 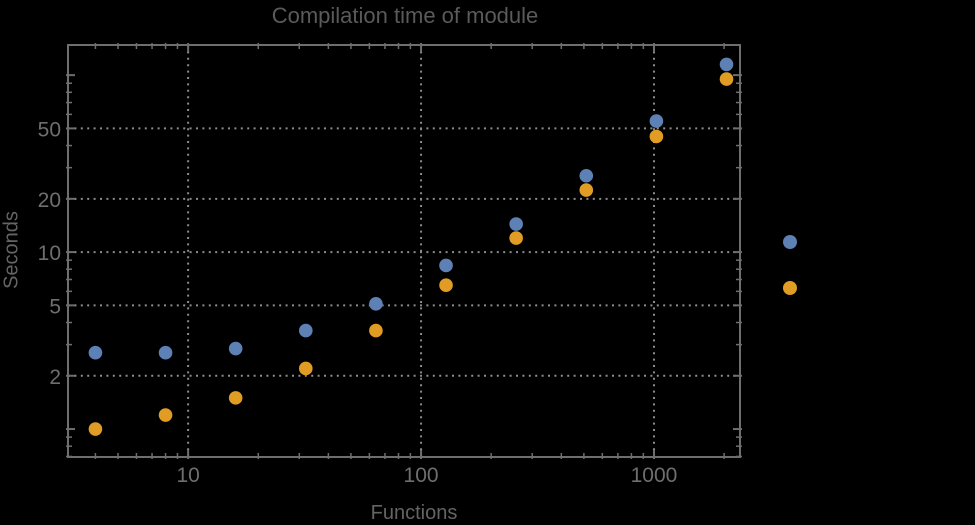 I want to click on y-tick-label-50: 50, so click(x=49, y=129).